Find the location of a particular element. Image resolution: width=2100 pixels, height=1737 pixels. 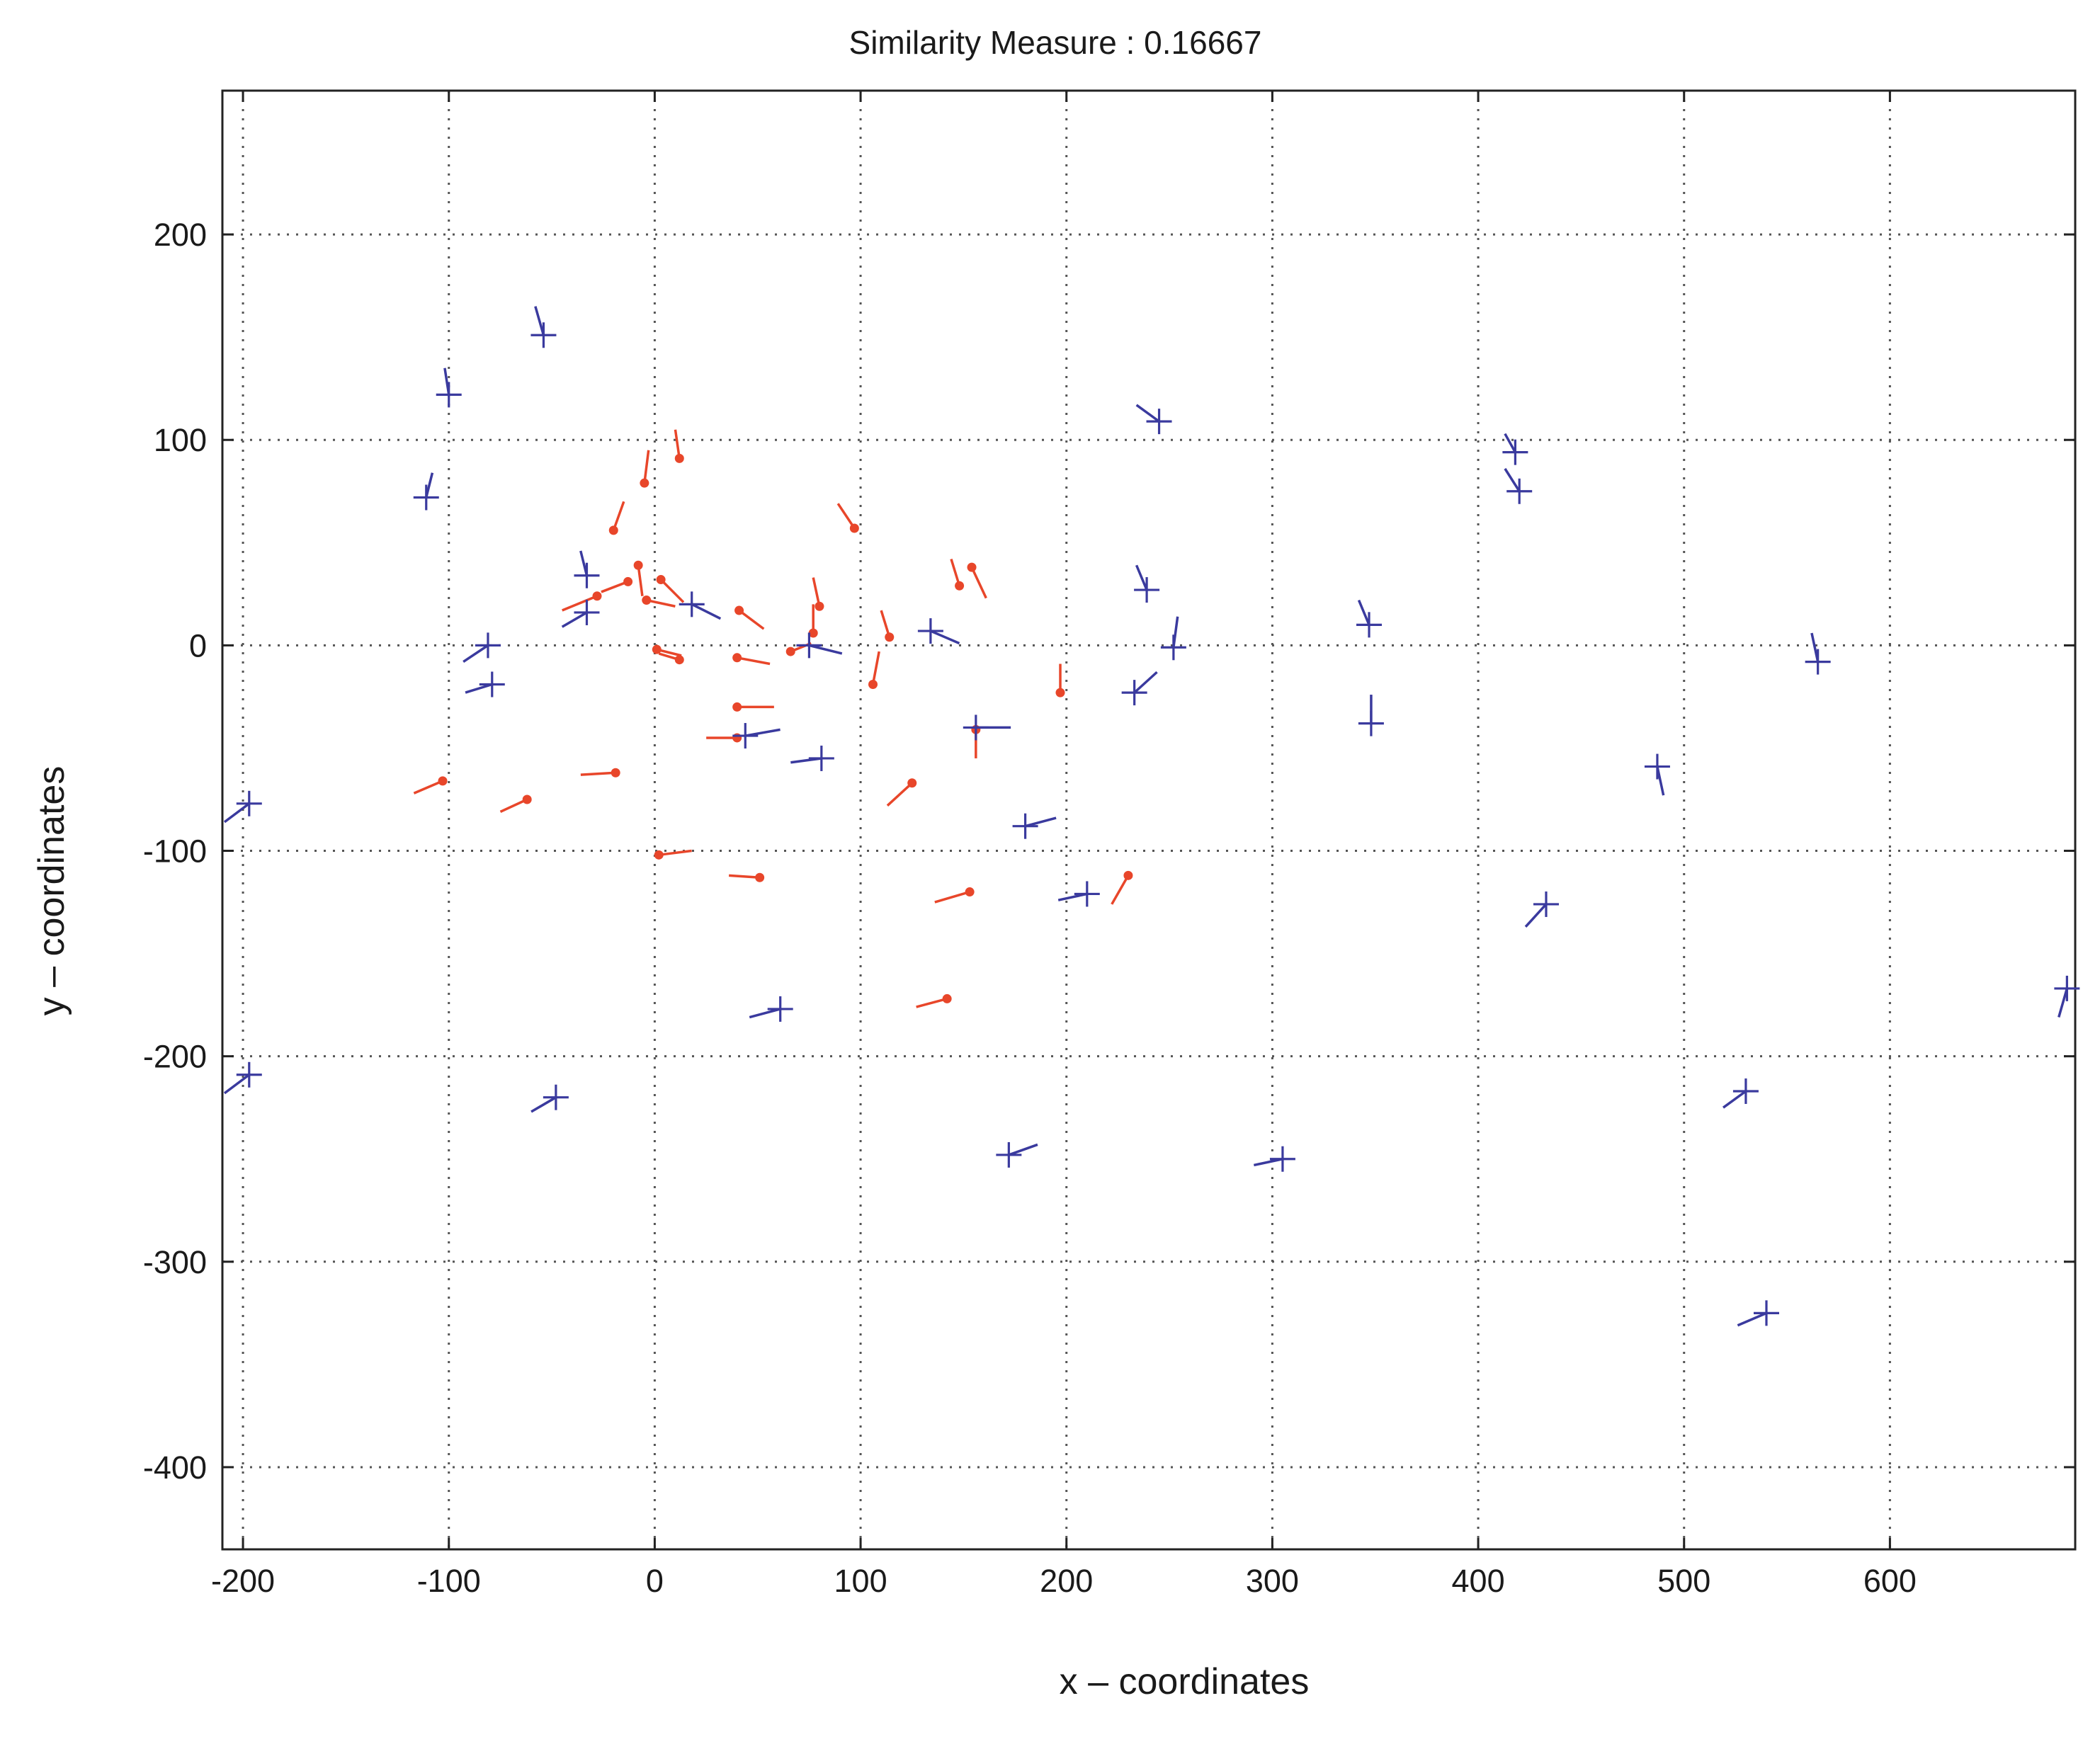

x-tick-label: 300 is located at coordinates (1272, 1581).